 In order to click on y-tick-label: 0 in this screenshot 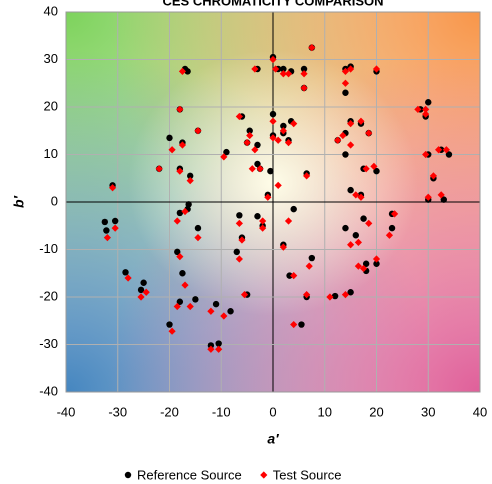, I will do `click(54, 200)`.